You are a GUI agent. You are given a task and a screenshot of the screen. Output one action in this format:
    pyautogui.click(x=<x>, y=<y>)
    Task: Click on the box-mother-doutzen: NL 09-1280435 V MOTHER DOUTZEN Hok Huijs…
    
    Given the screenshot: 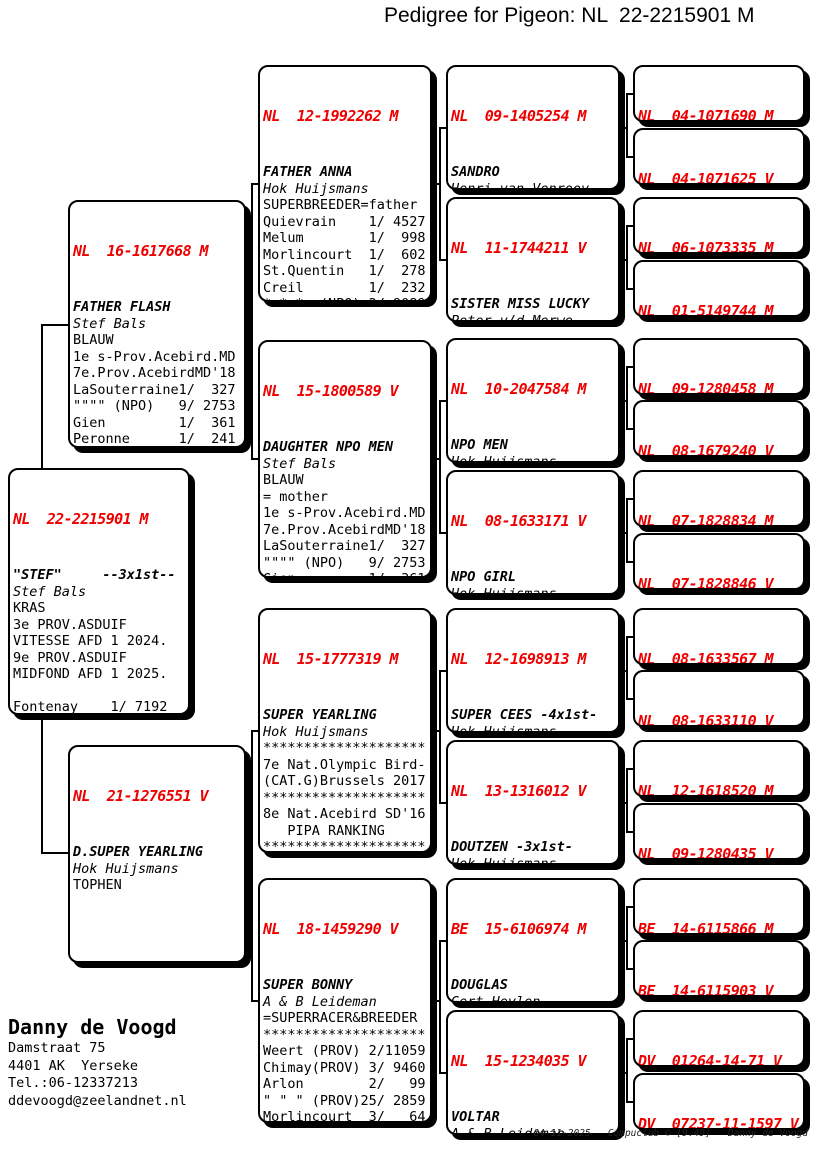 What is the action you would take?
    pyautogui.click(x=719, y=831)
    